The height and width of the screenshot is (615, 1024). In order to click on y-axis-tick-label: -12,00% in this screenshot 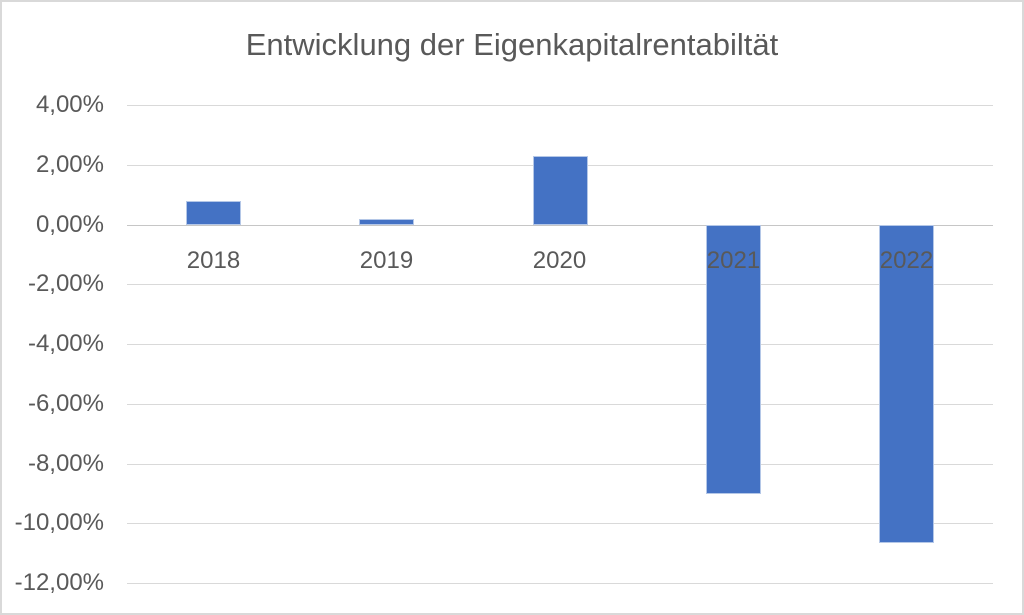, I will do `click(59, 582)`.